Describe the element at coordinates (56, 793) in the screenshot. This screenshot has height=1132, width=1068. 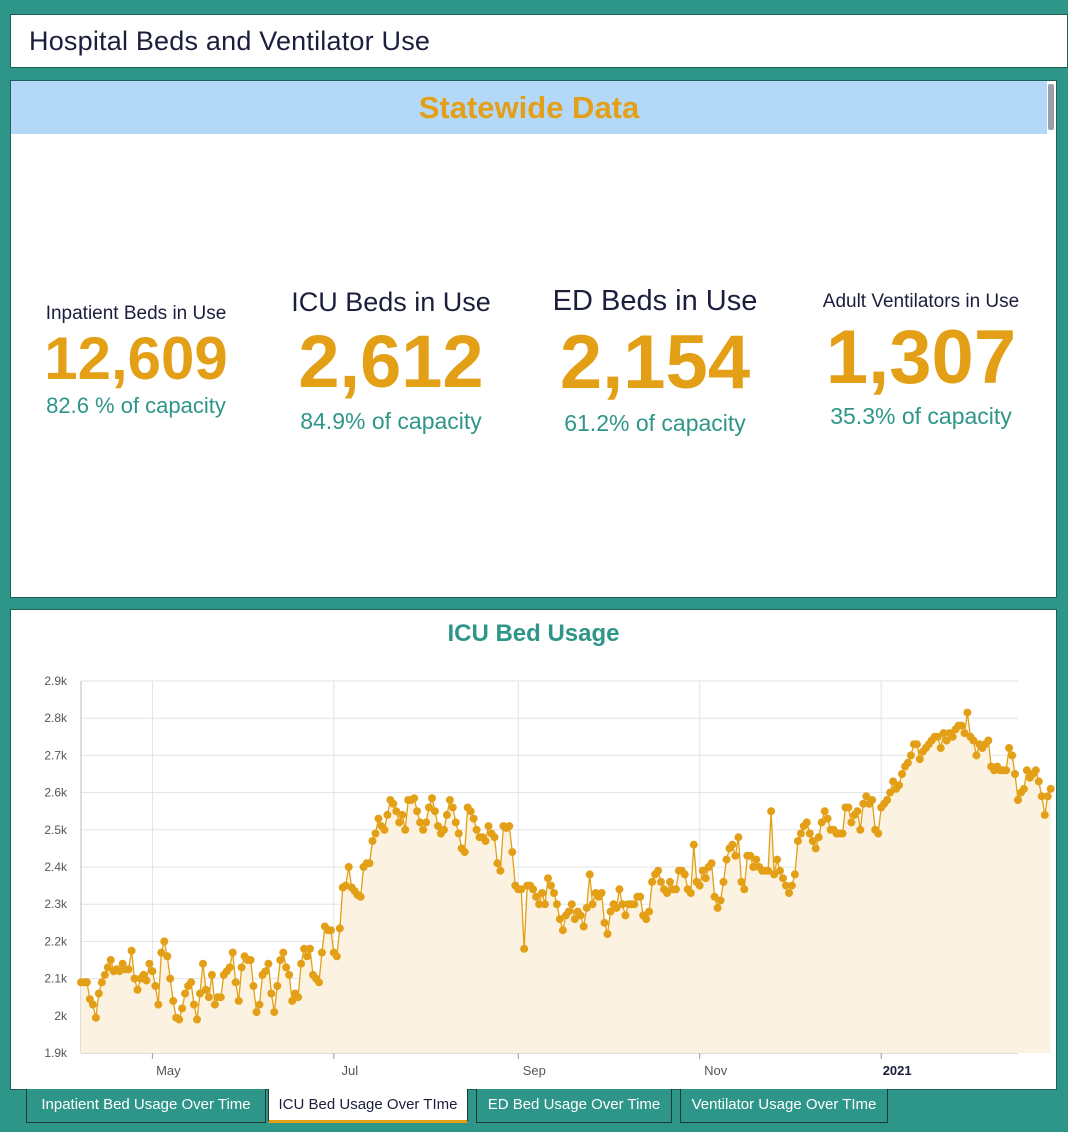
I see `y-tick-label: 2.6k` at that location.